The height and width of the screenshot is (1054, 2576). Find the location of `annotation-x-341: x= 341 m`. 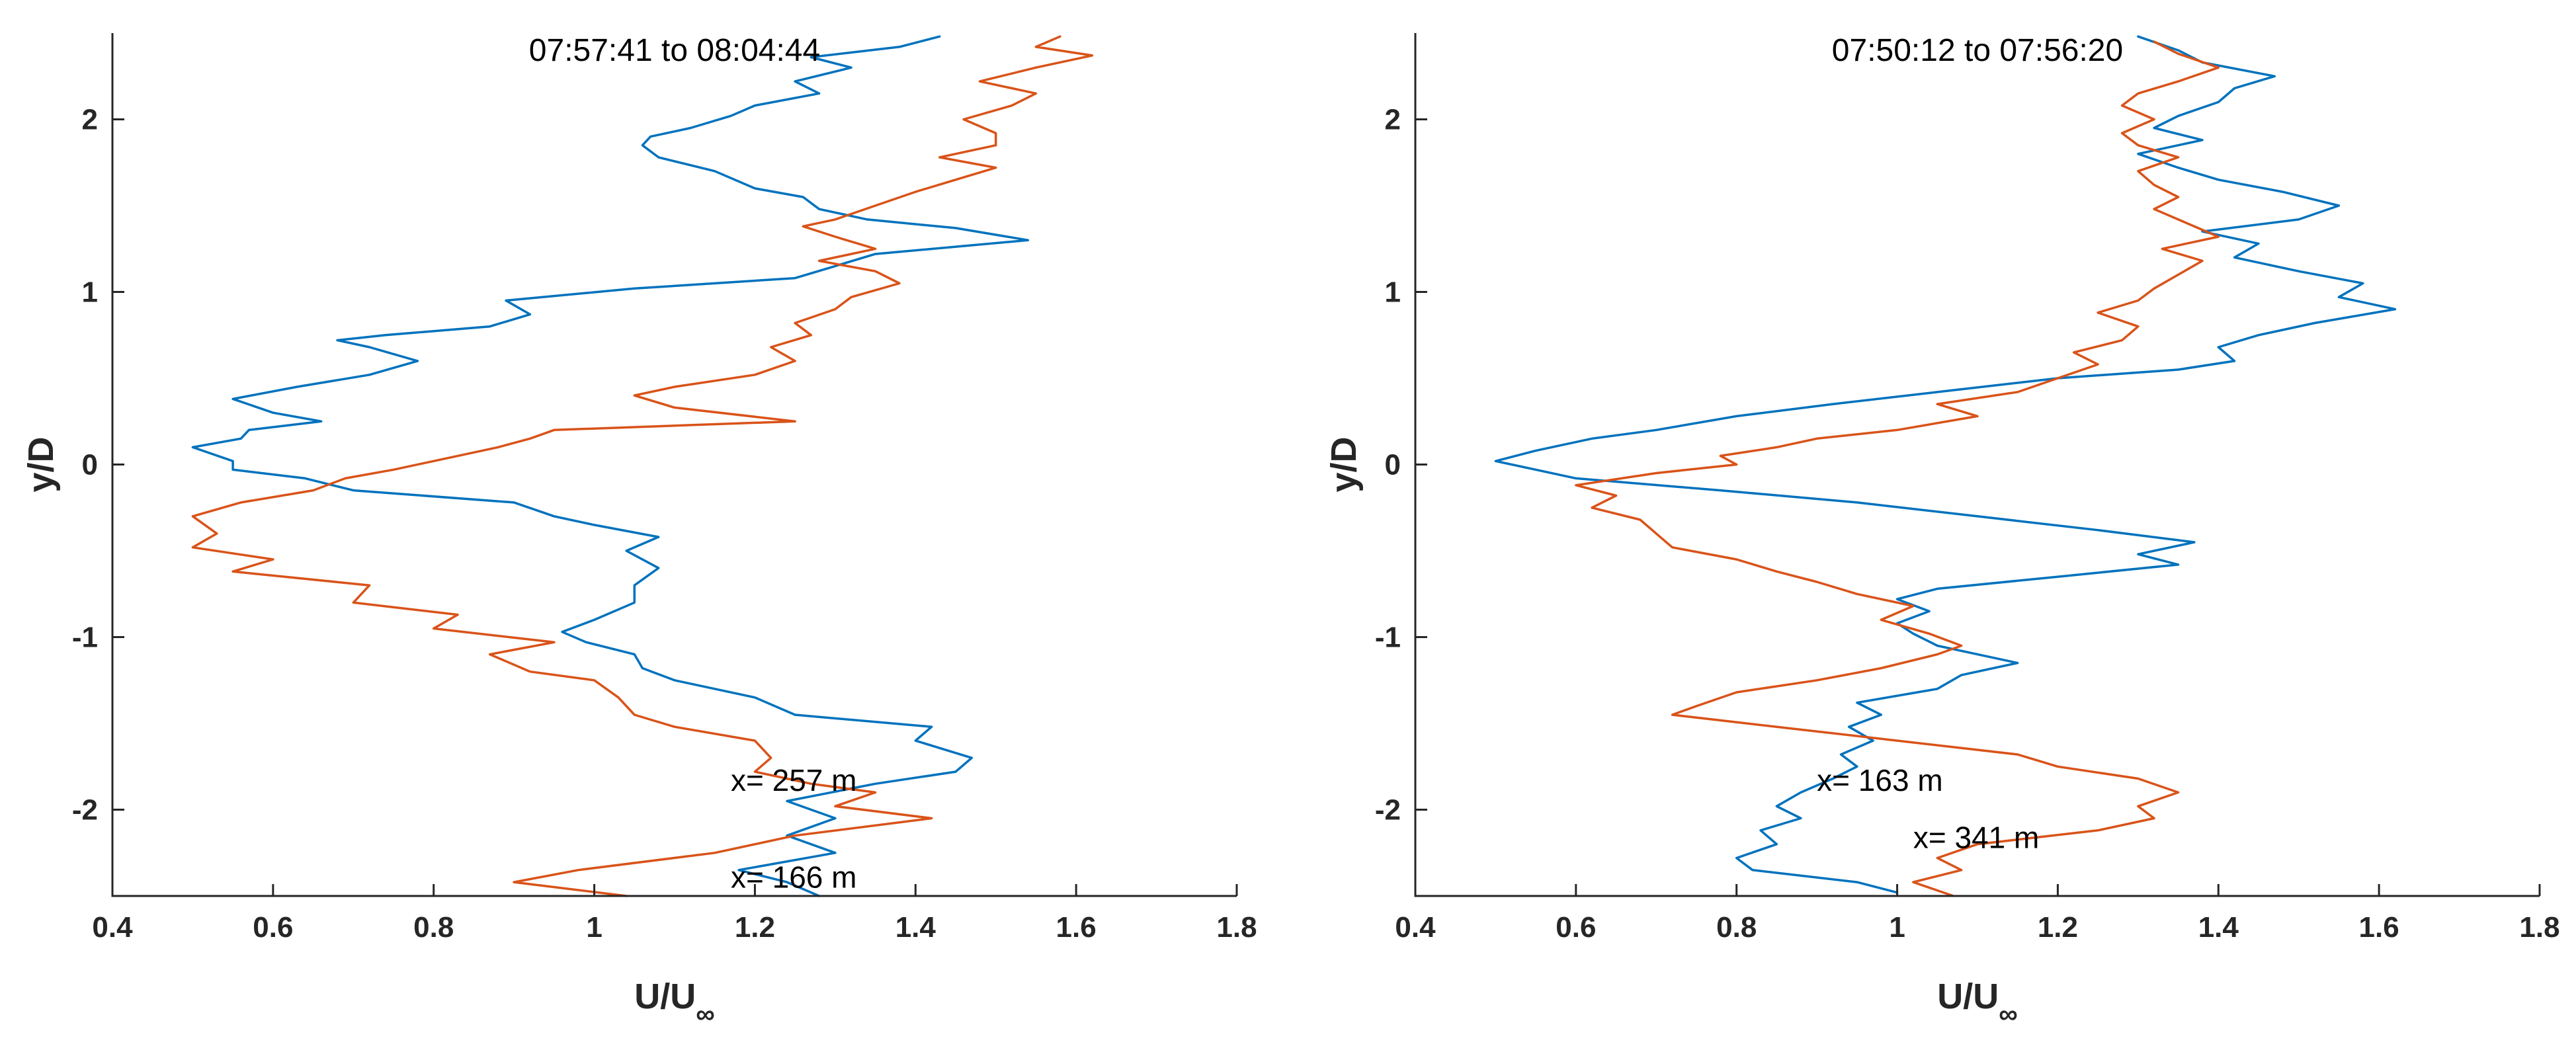

annotation-x-341: x= 341 m is located at coordinates (1976, 837).